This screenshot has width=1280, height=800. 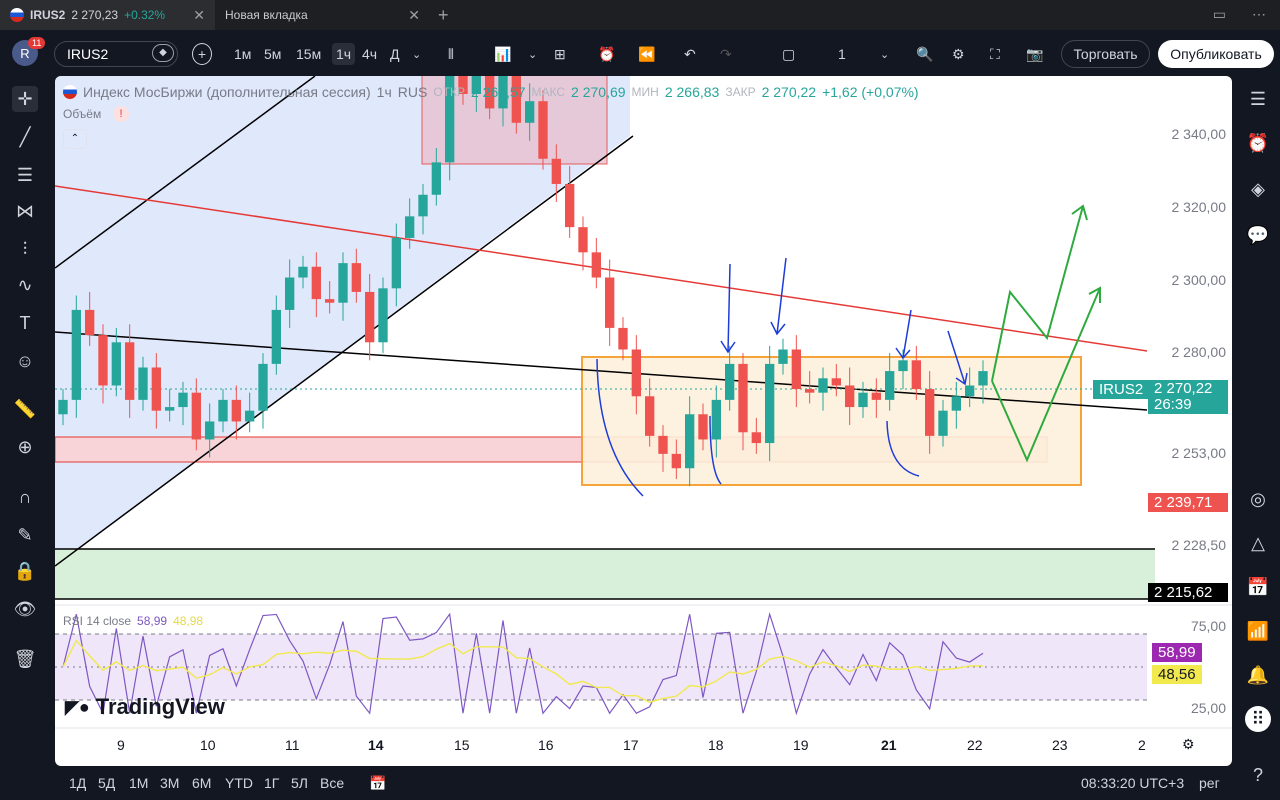 What do you see at coordinates (344, 54) in the screenshot?
I see `interval-1h: 1ч` at bounding box center [344, 54].